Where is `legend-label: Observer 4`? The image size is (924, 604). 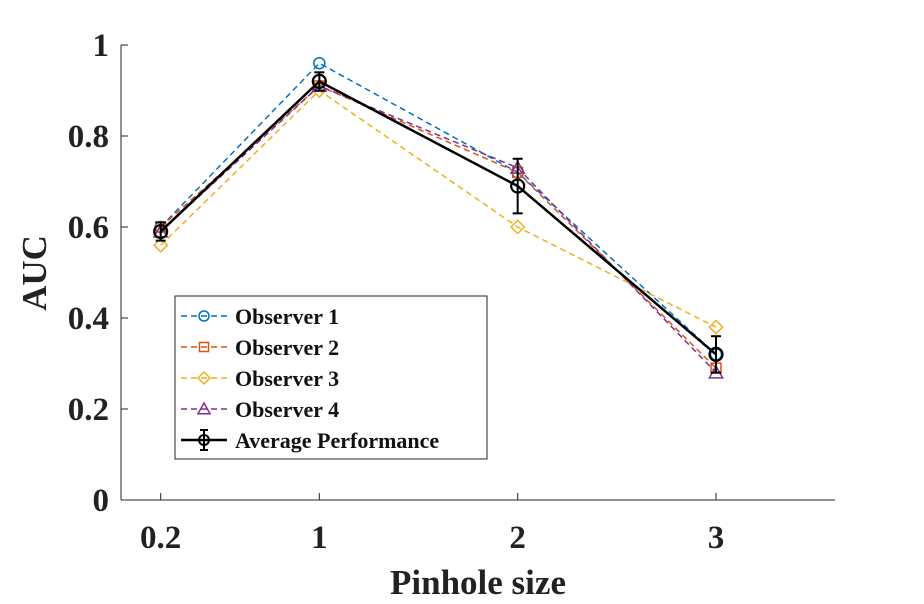
legend-label: Observer 4 is located at coordinates (287, 409).